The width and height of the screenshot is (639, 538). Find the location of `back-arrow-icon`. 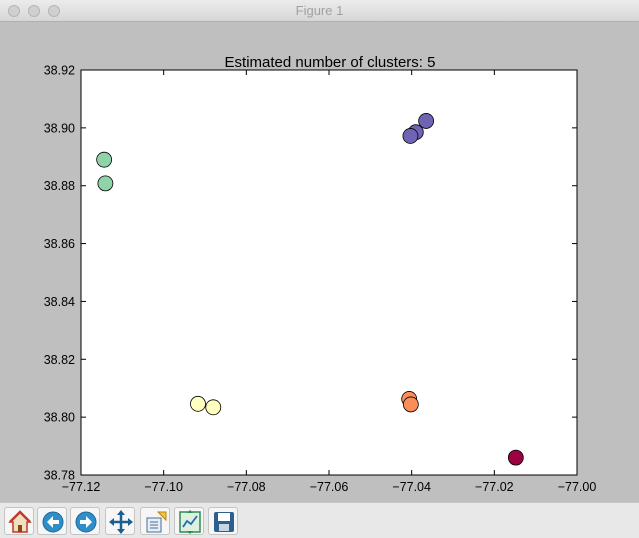

back-arrow-icon is located at coordinates (53, 522).